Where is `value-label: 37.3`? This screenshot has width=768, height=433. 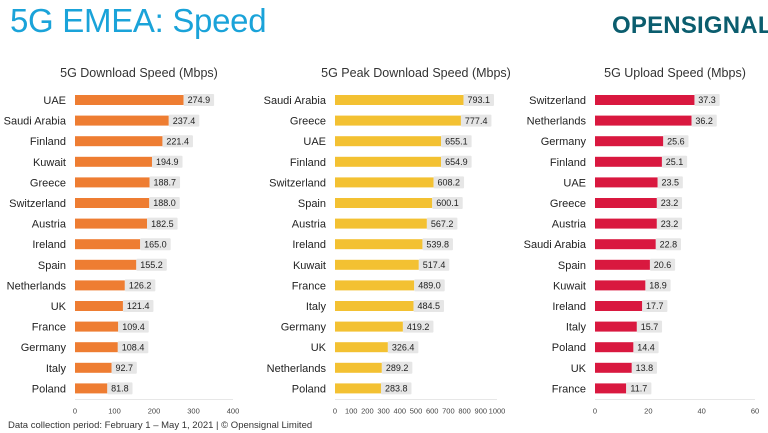
value-label: 37.3 is located at coordinates (707, 100).